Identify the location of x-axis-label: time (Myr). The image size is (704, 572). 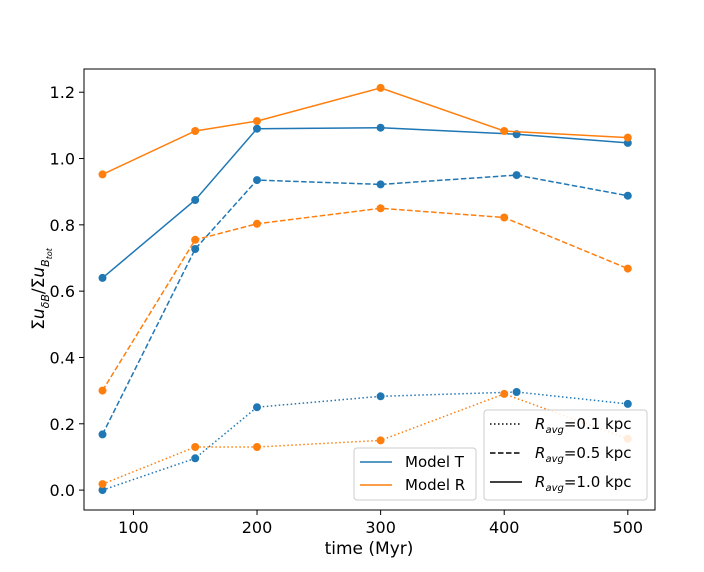
(369, 549).